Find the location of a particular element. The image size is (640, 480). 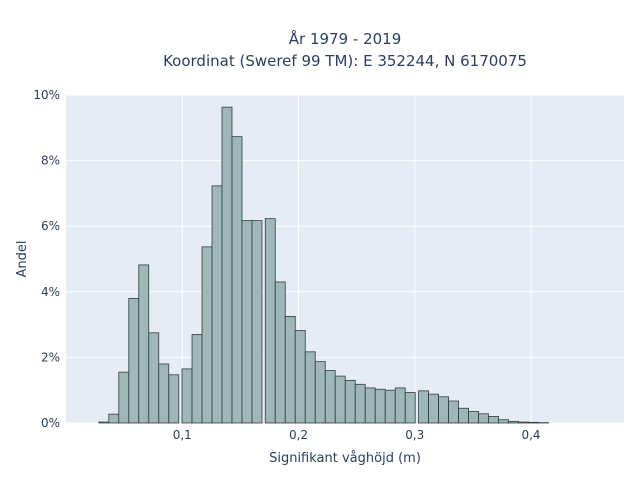

y-tick-label: 8% is located at coordinates (50, 161).